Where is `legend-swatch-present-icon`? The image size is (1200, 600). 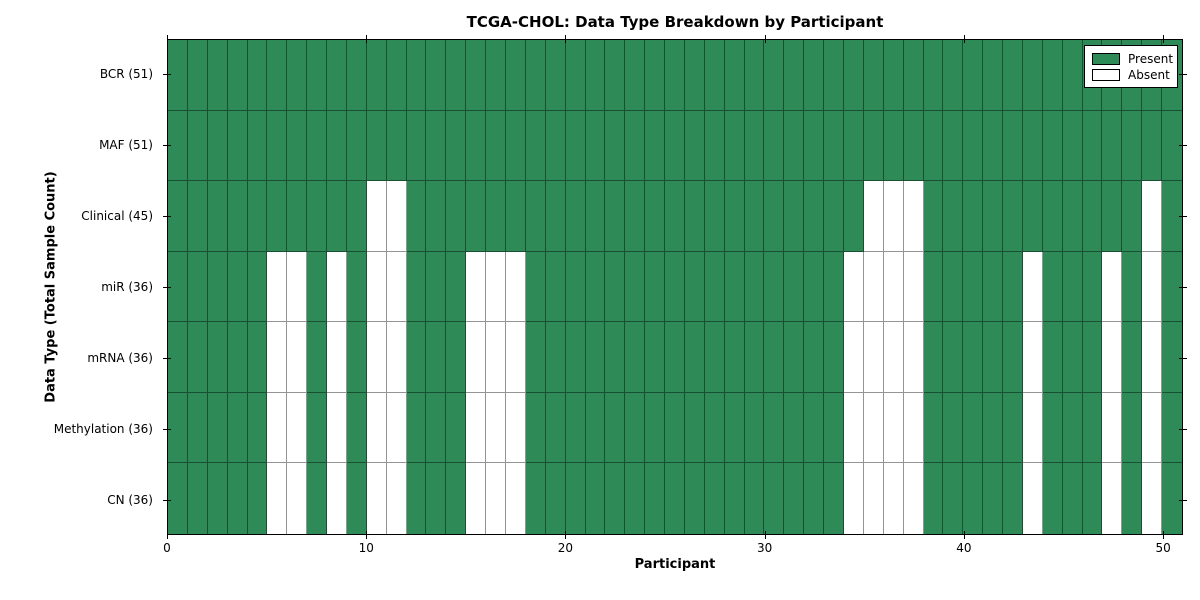
legend-swatch-present-icon is located at coordinates (1106, 58).